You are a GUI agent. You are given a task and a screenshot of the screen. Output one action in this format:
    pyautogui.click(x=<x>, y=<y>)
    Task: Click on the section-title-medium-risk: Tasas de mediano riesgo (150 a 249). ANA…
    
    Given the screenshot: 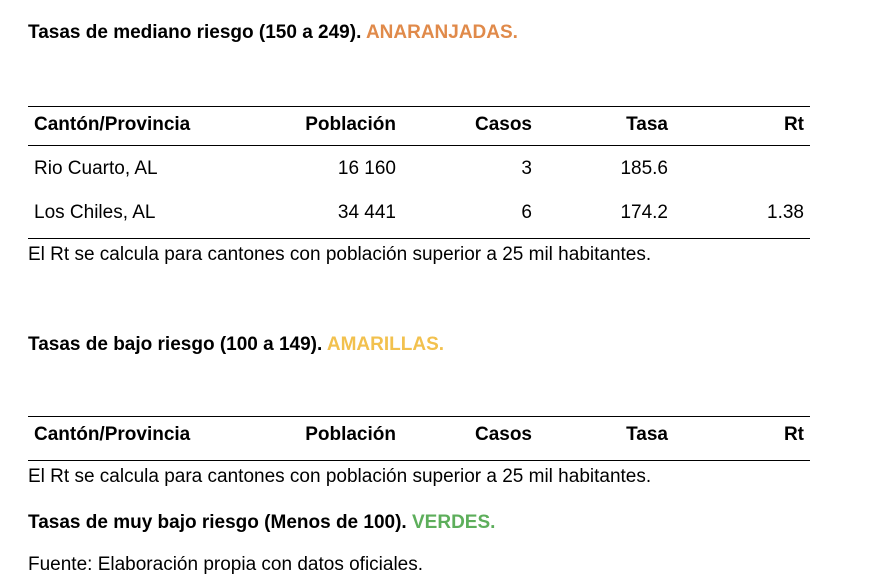 What is the action you would take?
    pyautogui.click(x=273, y=33)
    